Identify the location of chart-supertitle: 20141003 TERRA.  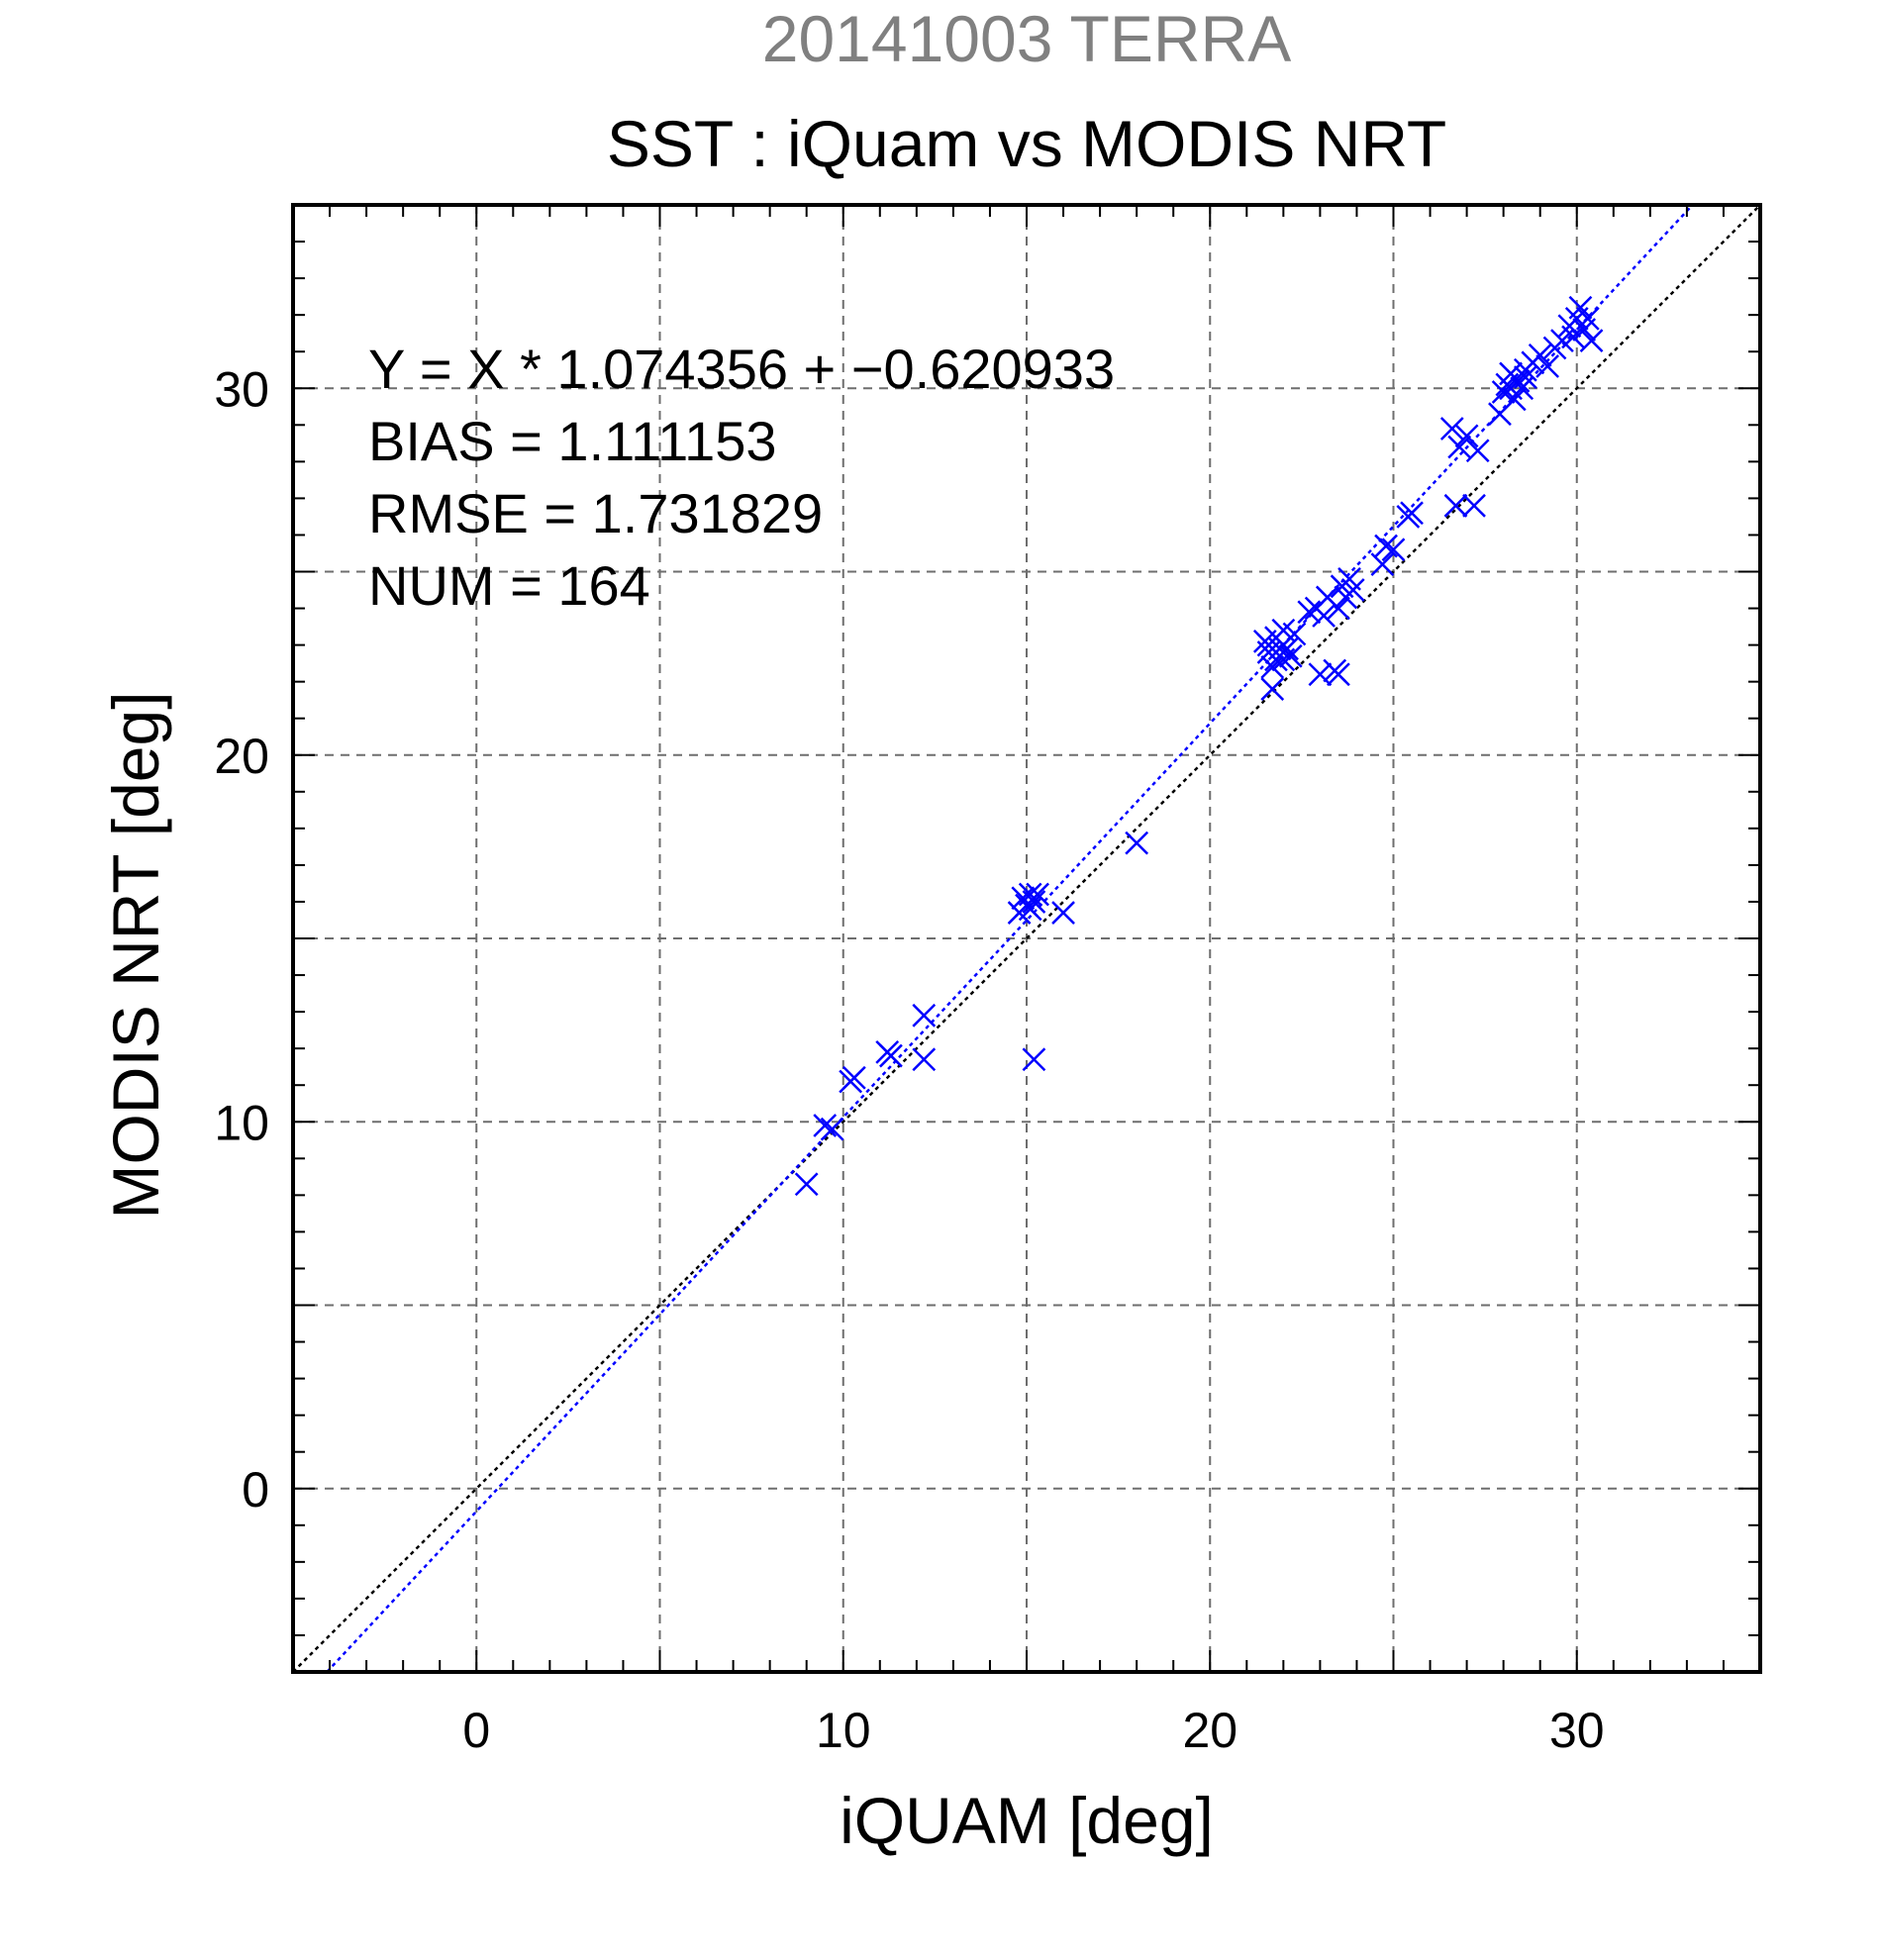
(1026, 38).